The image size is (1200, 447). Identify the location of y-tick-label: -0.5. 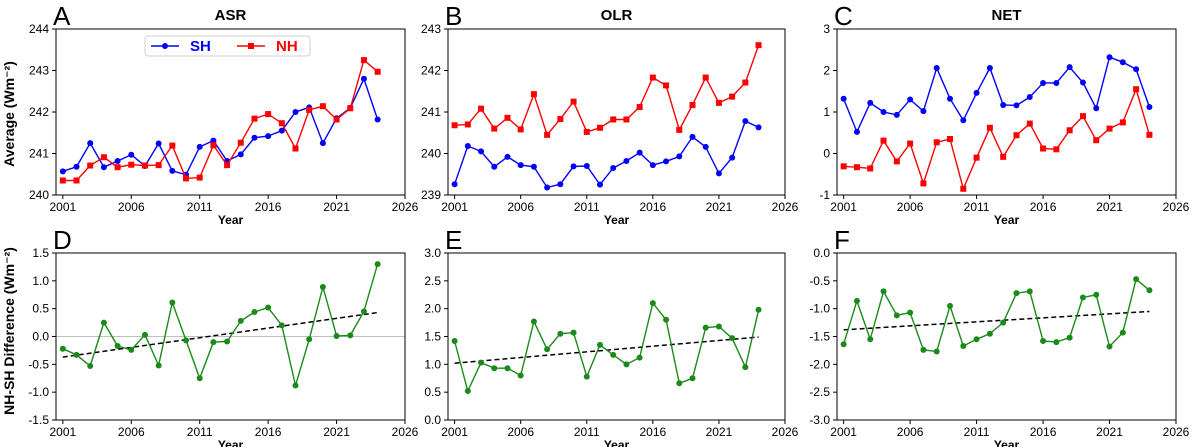
(38, 364).